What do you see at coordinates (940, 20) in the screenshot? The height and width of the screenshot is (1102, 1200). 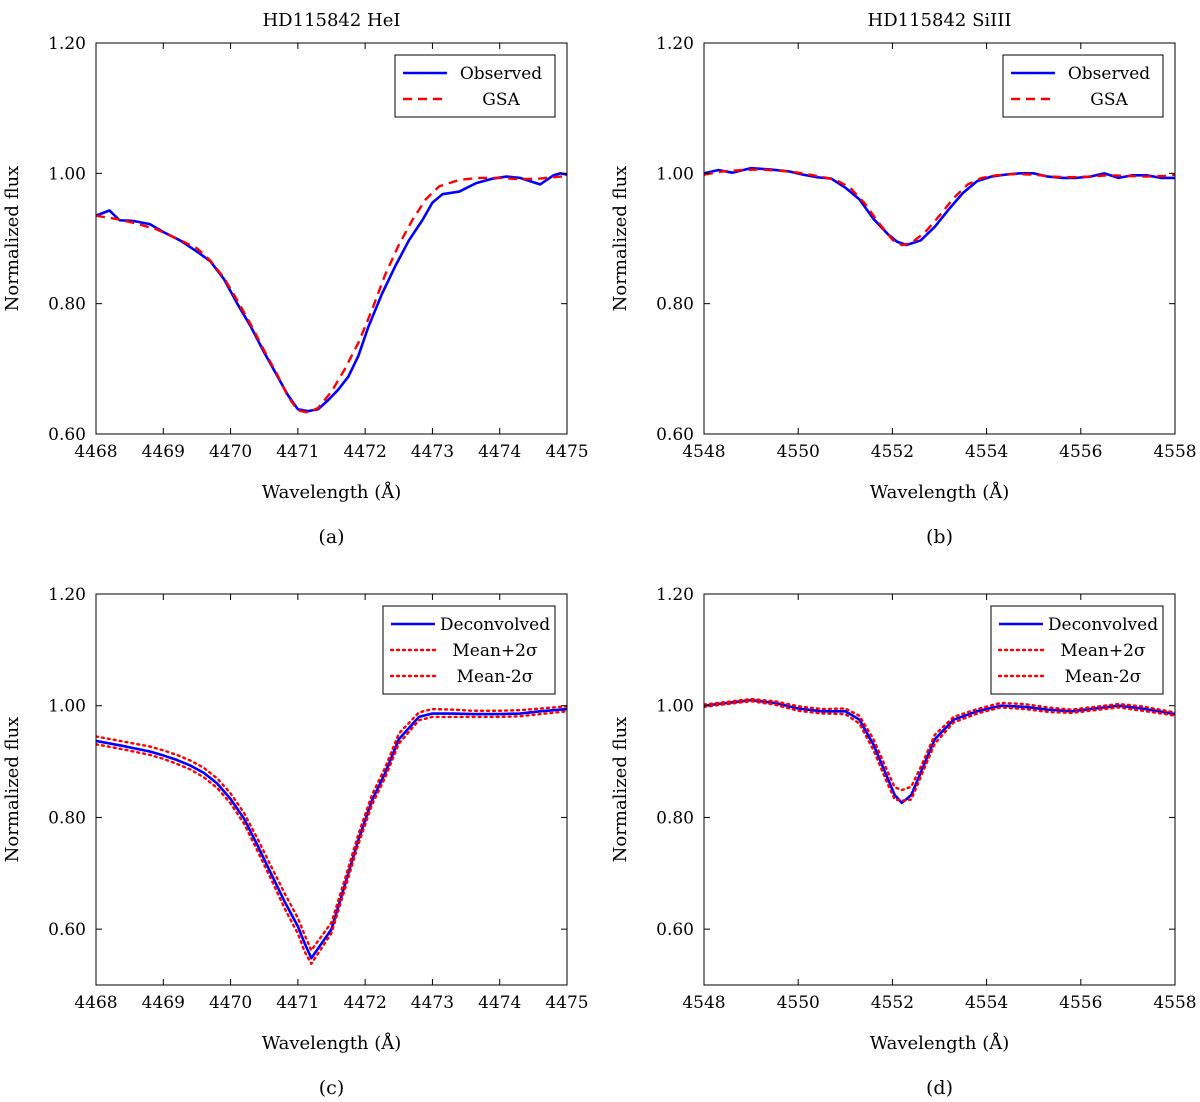 I see `chart-title: HD115842 SiIII` at bounding box center [940, 20].